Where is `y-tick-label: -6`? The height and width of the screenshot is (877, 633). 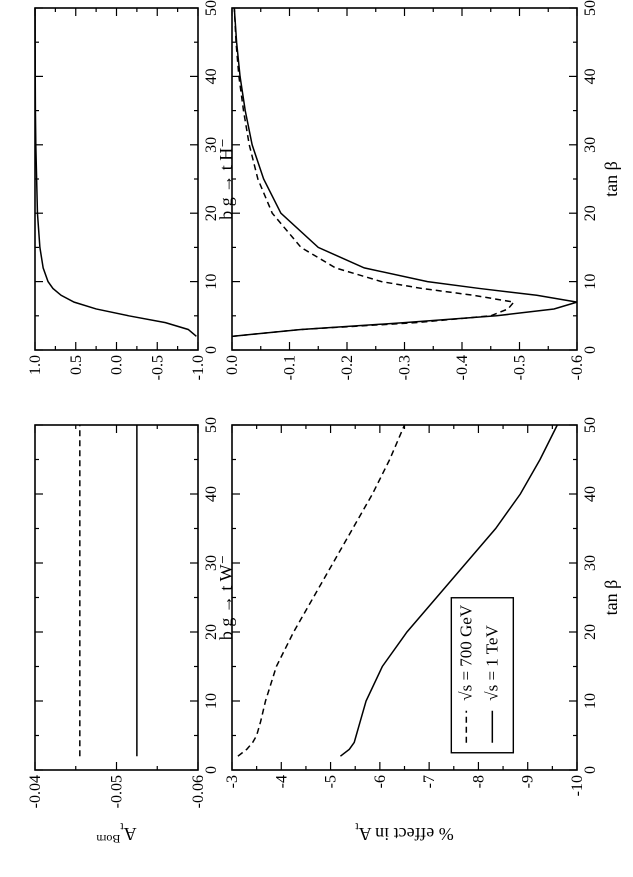 y-tick-label: -6 is located at coordinates (380, 781).